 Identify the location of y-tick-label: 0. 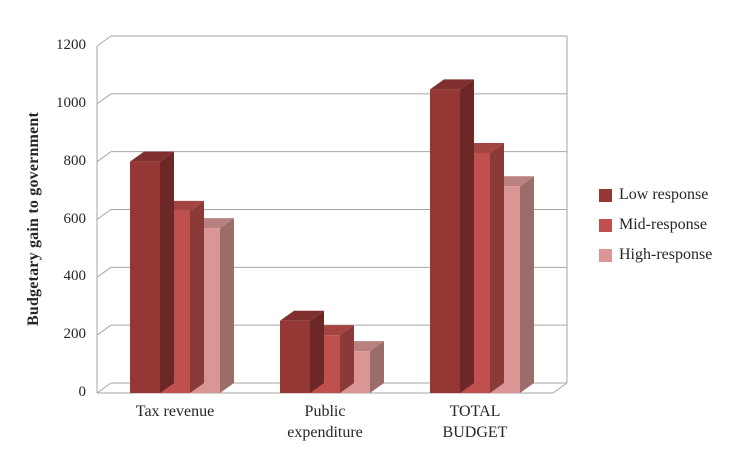
(82, 392).